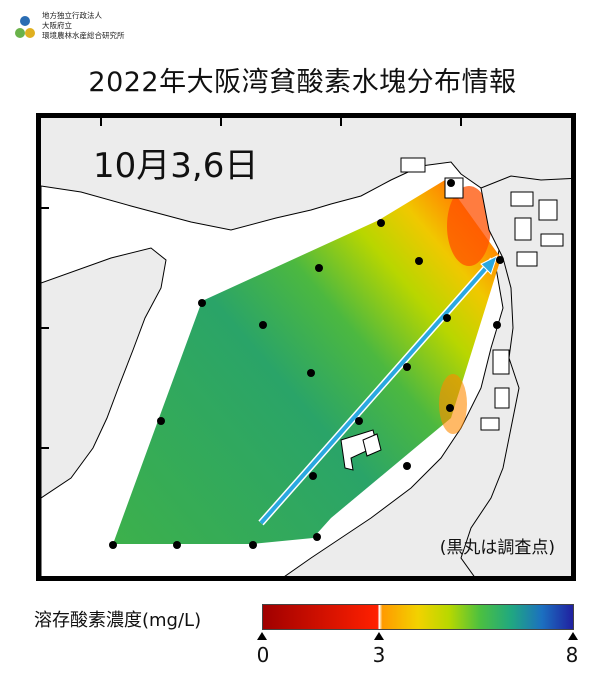 The width and height of the screenshot is (605, 680). What do you see at coordinates (83, 35) in the screenshot?
I see `org-line-3: 環境農林水産総合研究所` at bounding box center [83, 35].